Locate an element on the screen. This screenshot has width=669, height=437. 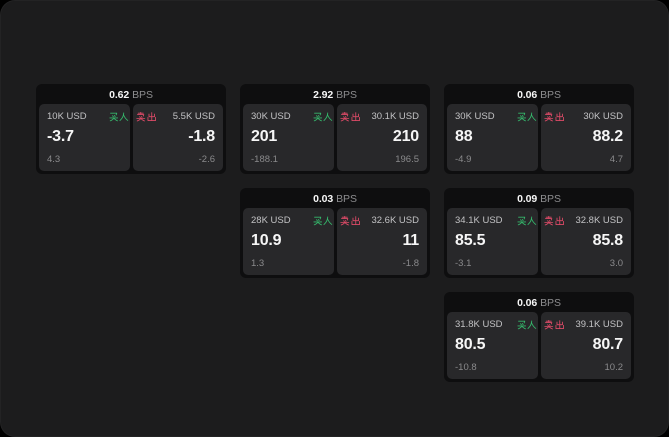
sell-price: 88.2 is located at coordinates (608, 136).